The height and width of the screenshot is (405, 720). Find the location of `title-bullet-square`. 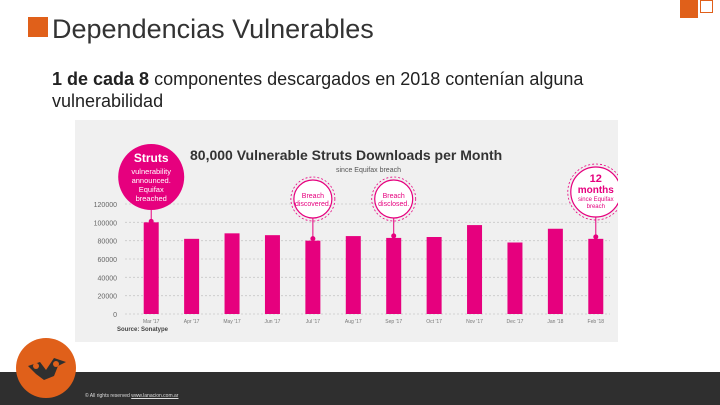

title-bullet-square is located at coordinates (38, 27).